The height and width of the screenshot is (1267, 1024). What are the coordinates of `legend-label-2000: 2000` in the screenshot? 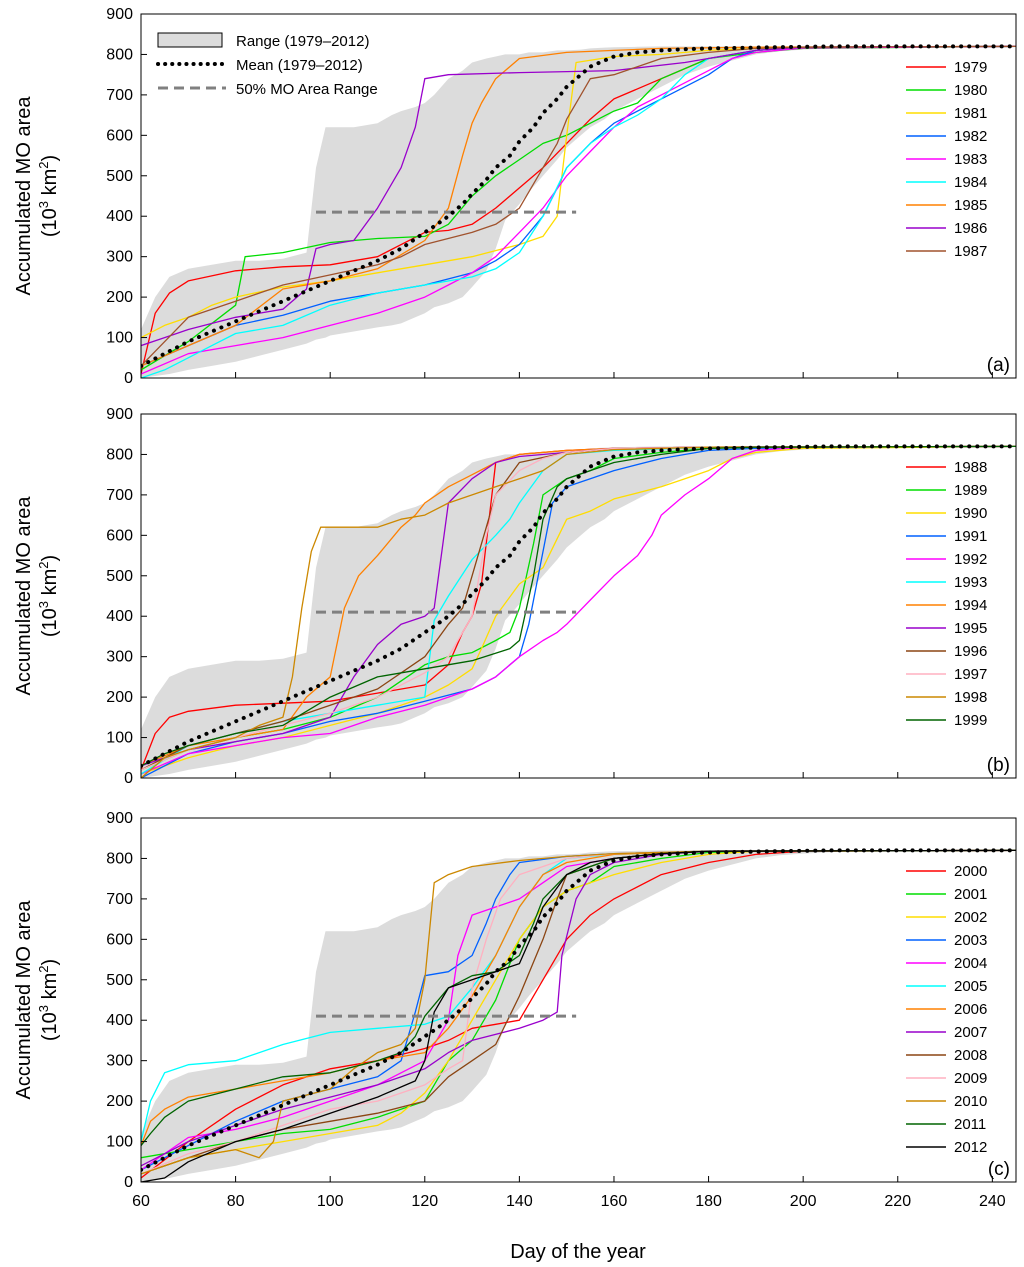 It's located at (970, 871).